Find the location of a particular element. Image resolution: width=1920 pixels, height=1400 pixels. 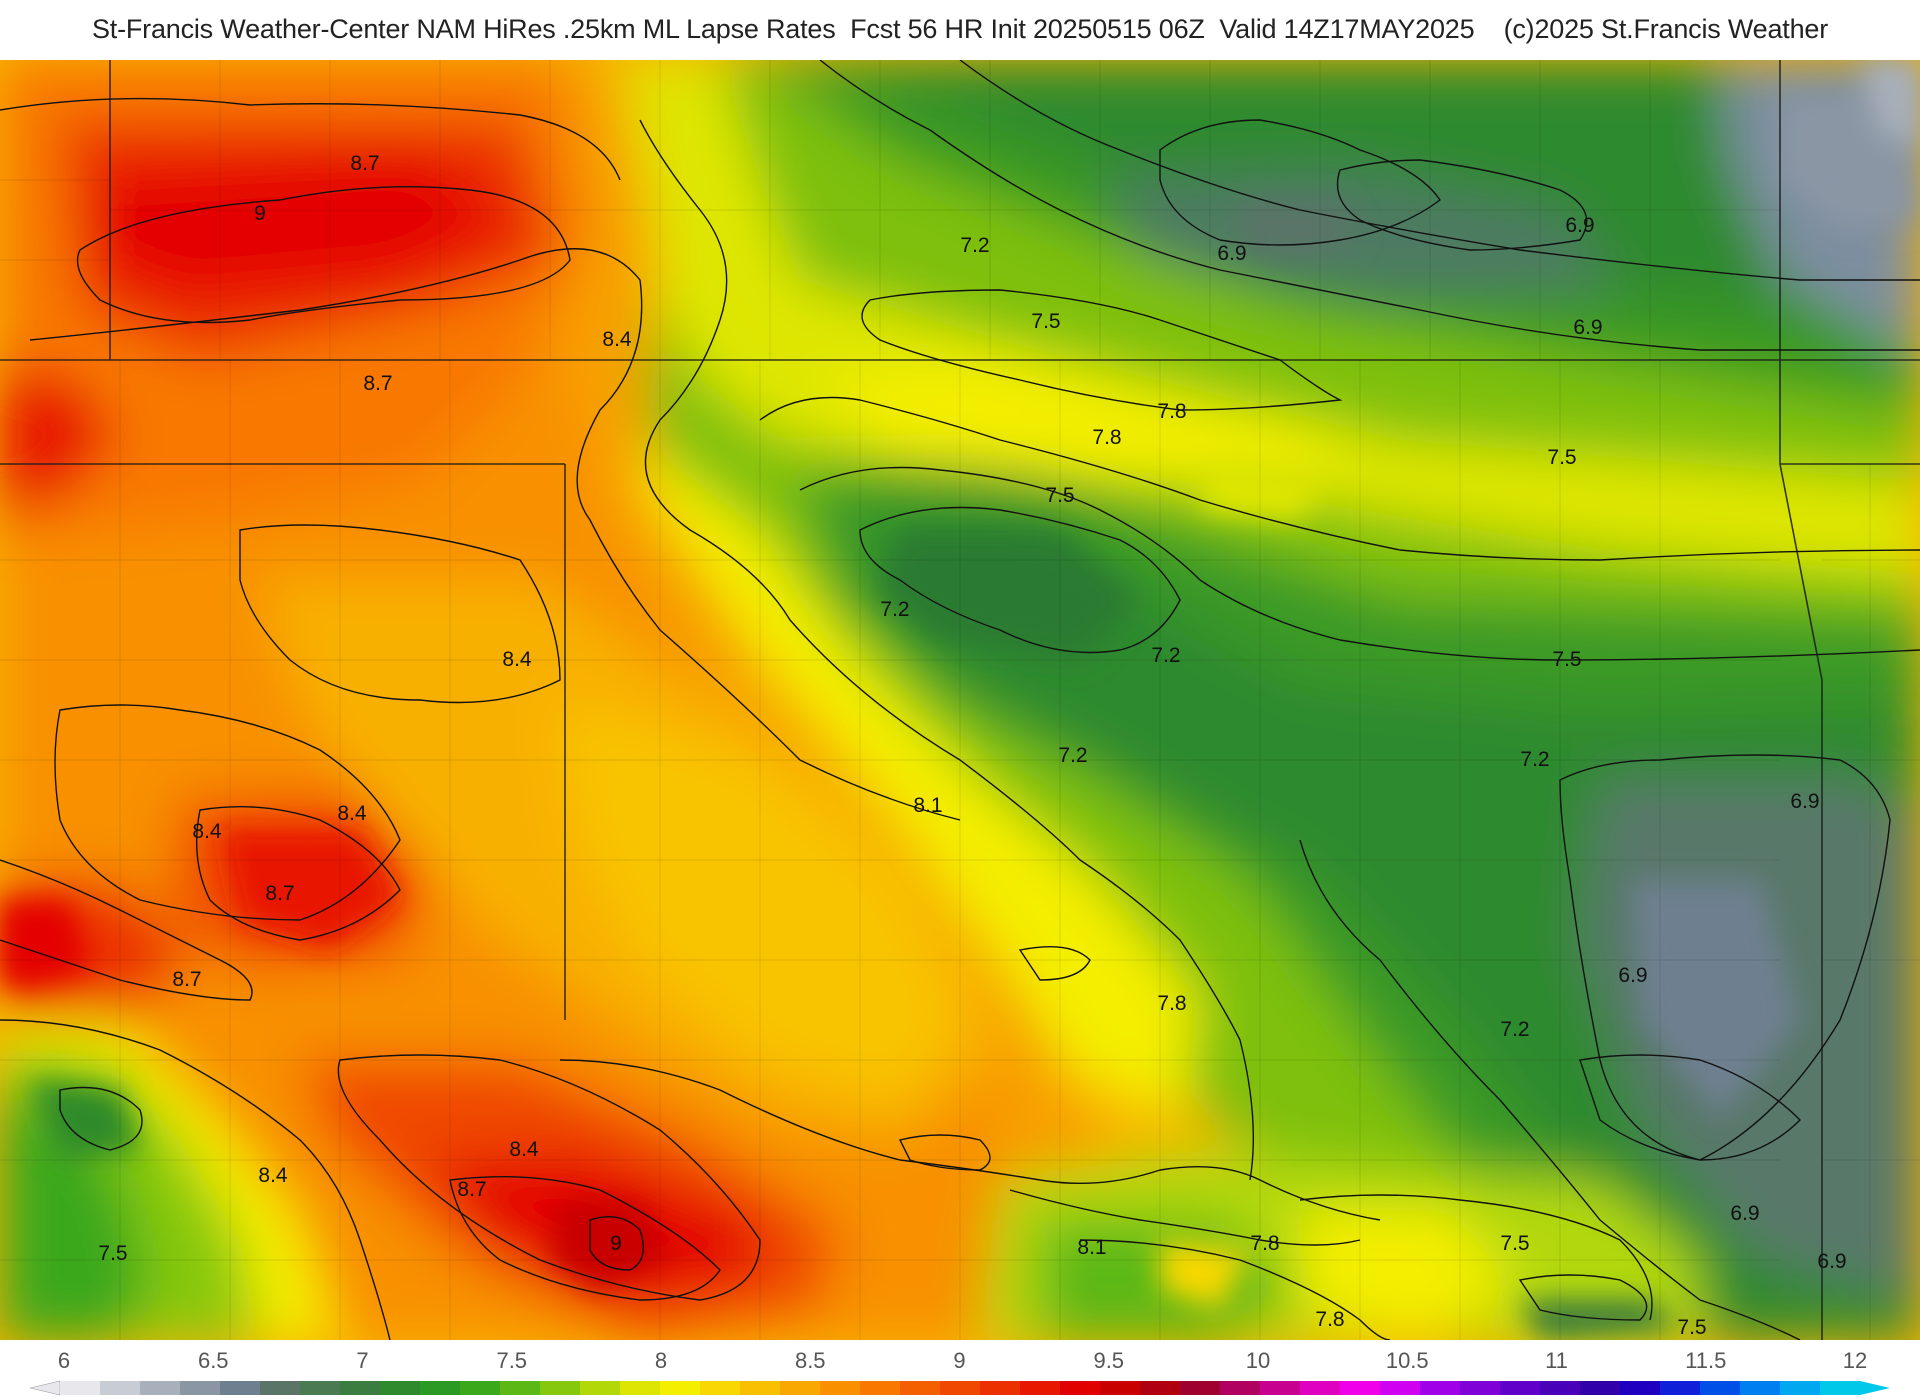

contour-label: 8.1 is located at coordinates (927, 805).